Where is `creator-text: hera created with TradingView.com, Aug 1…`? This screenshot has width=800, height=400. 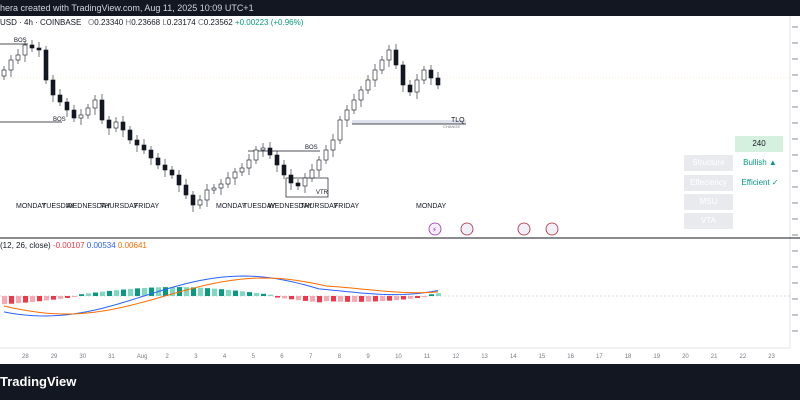 creator-text: hera created with TradingView.com, Aug 1… is located at coordinates (127, 8).